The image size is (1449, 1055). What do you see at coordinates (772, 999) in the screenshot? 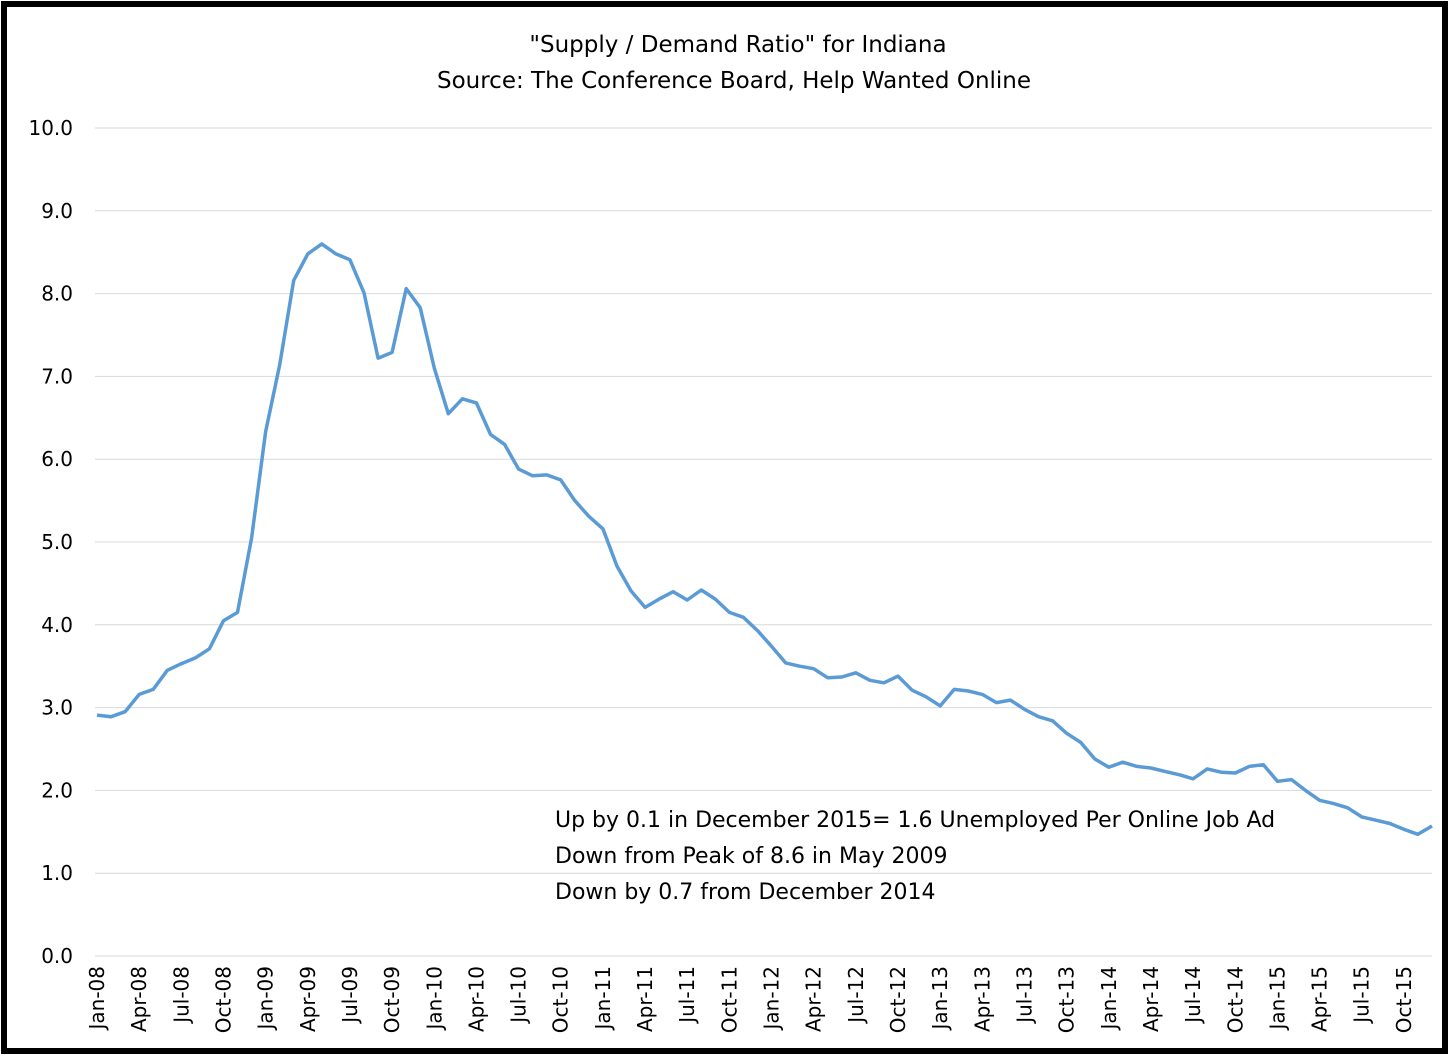
I see `x-tick-label: Jan-12` at bounding box center [772, 999].